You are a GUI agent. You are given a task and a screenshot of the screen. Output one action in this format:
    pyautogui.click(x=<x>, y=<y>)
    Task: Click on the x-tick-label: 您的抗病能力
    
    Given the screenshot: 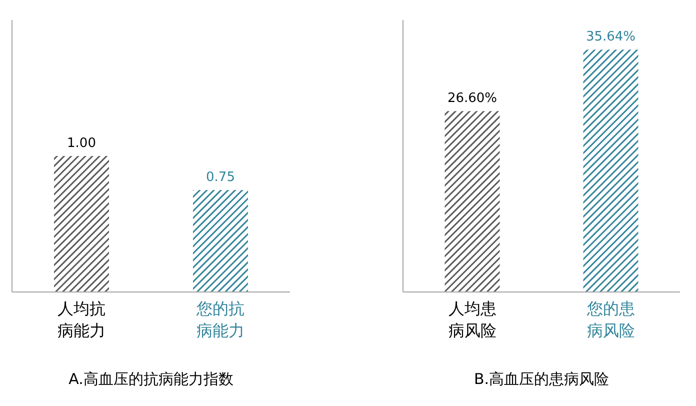 What is the action you would take?
    pyautogui.click(x=220, y=319)
    